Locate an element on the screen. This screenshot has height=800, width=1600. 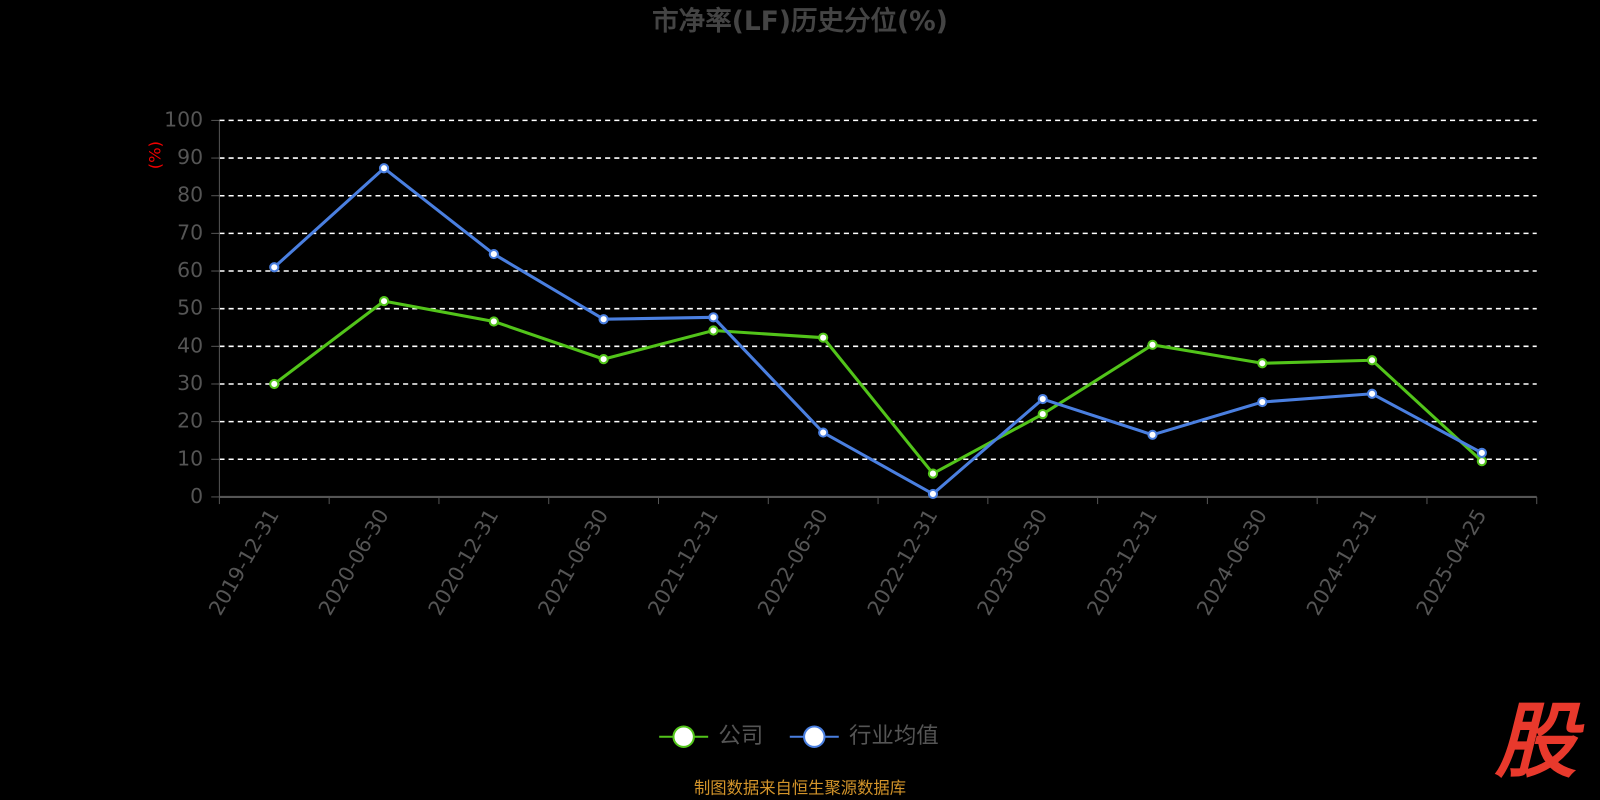
legend-item: 公司 is located at coordinates (711, 736).